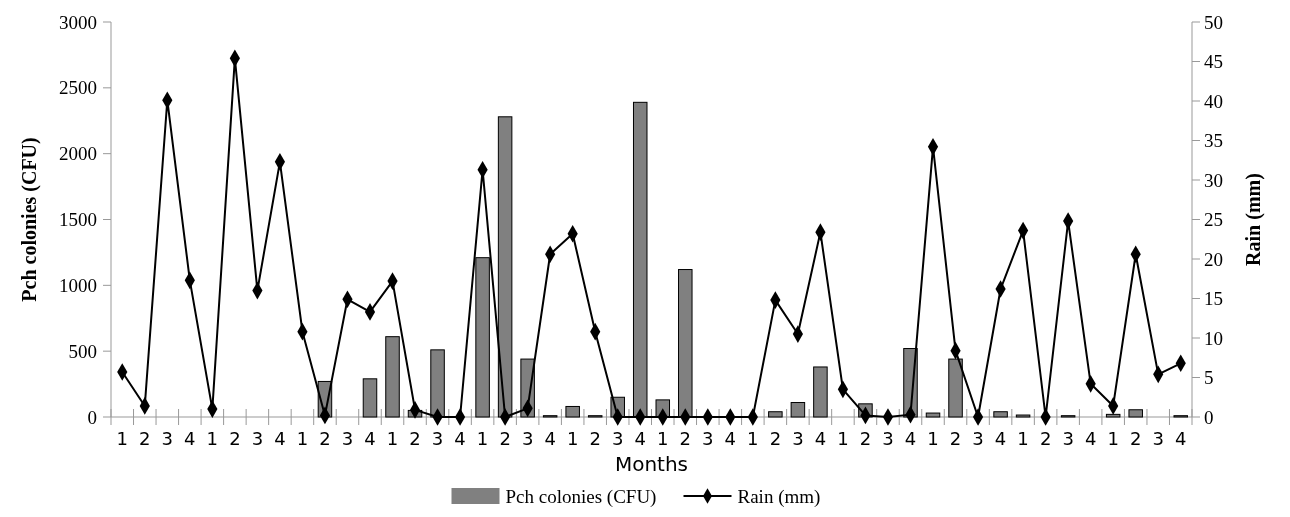 Image resolution: width=1290 pixels, height=517 pixels. I want to click on y2-tick-label: 45, so click(1213, 62).